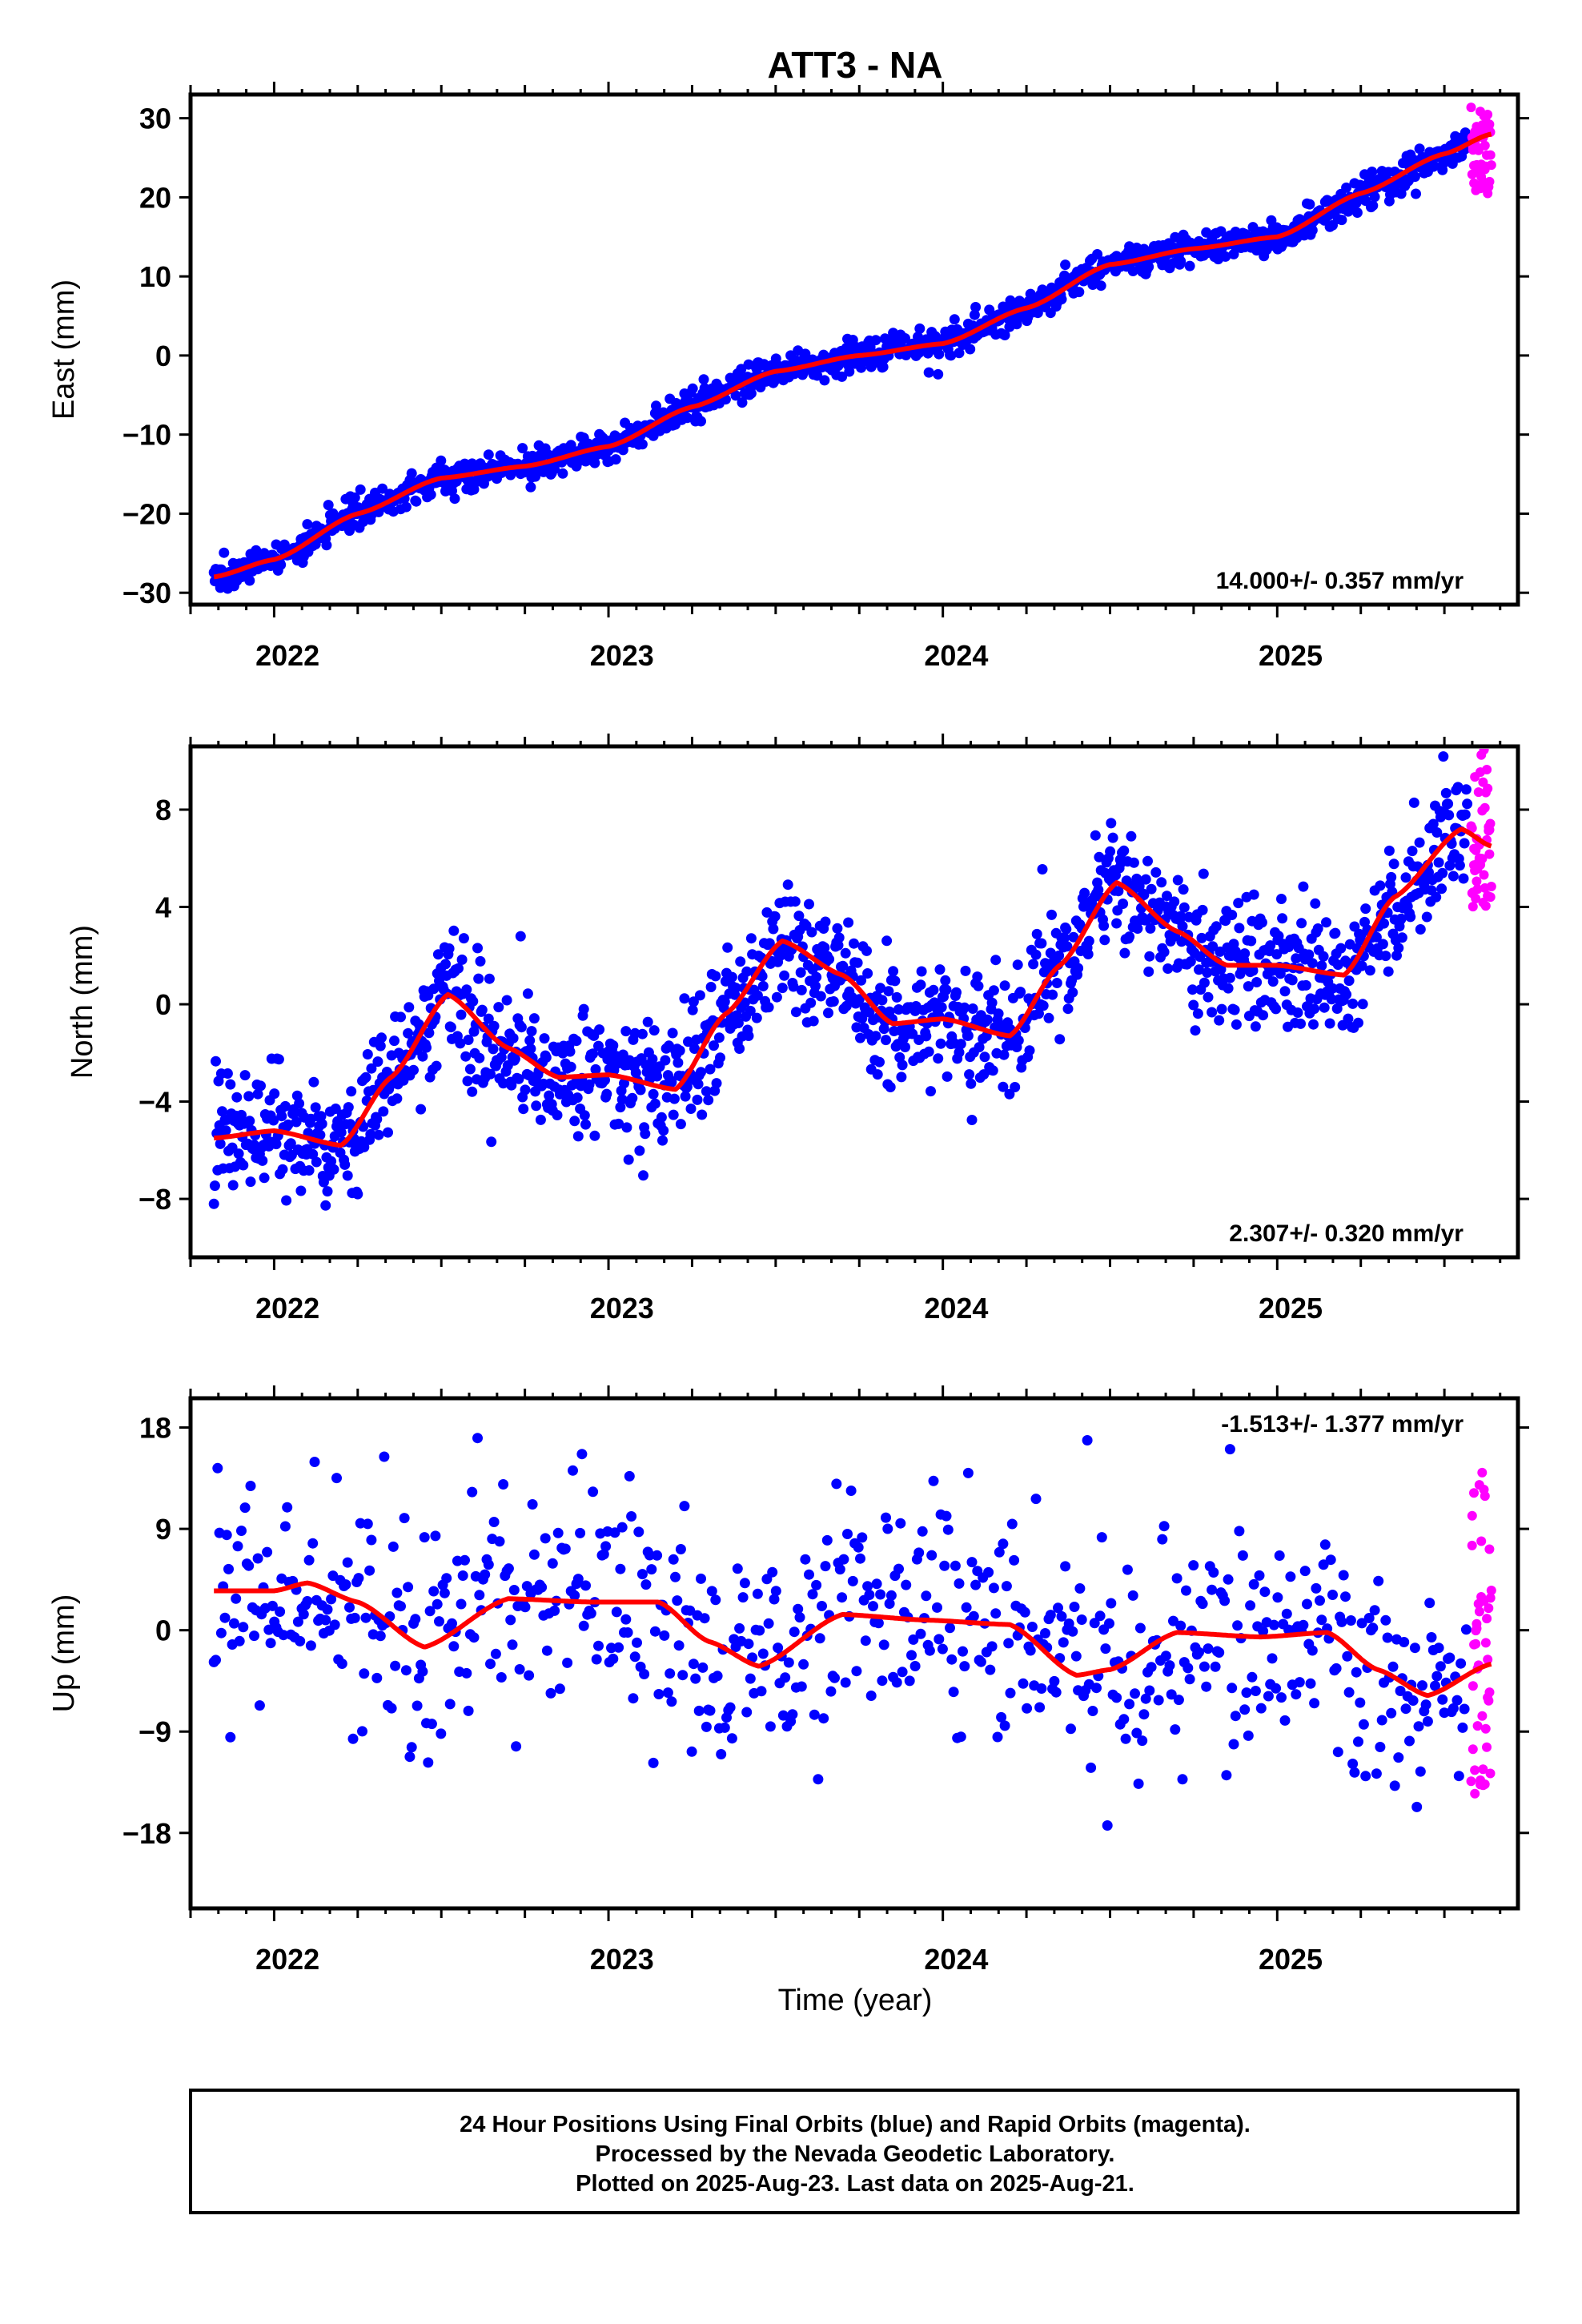 Image resolution: width=1582 pixels, height=2324 pixels. What do you see at coordinates (155, 276) in the screenshot?
I see `east-ytick-label: 10` at bounding box center [155, 276].